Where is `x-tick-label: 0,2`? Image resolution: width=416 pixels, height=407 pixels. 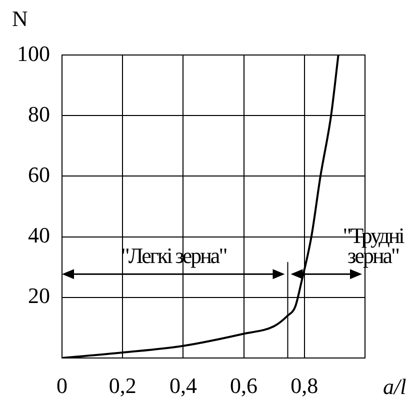
x-tick-label: 0,2 is located at coordinates (122, 385).